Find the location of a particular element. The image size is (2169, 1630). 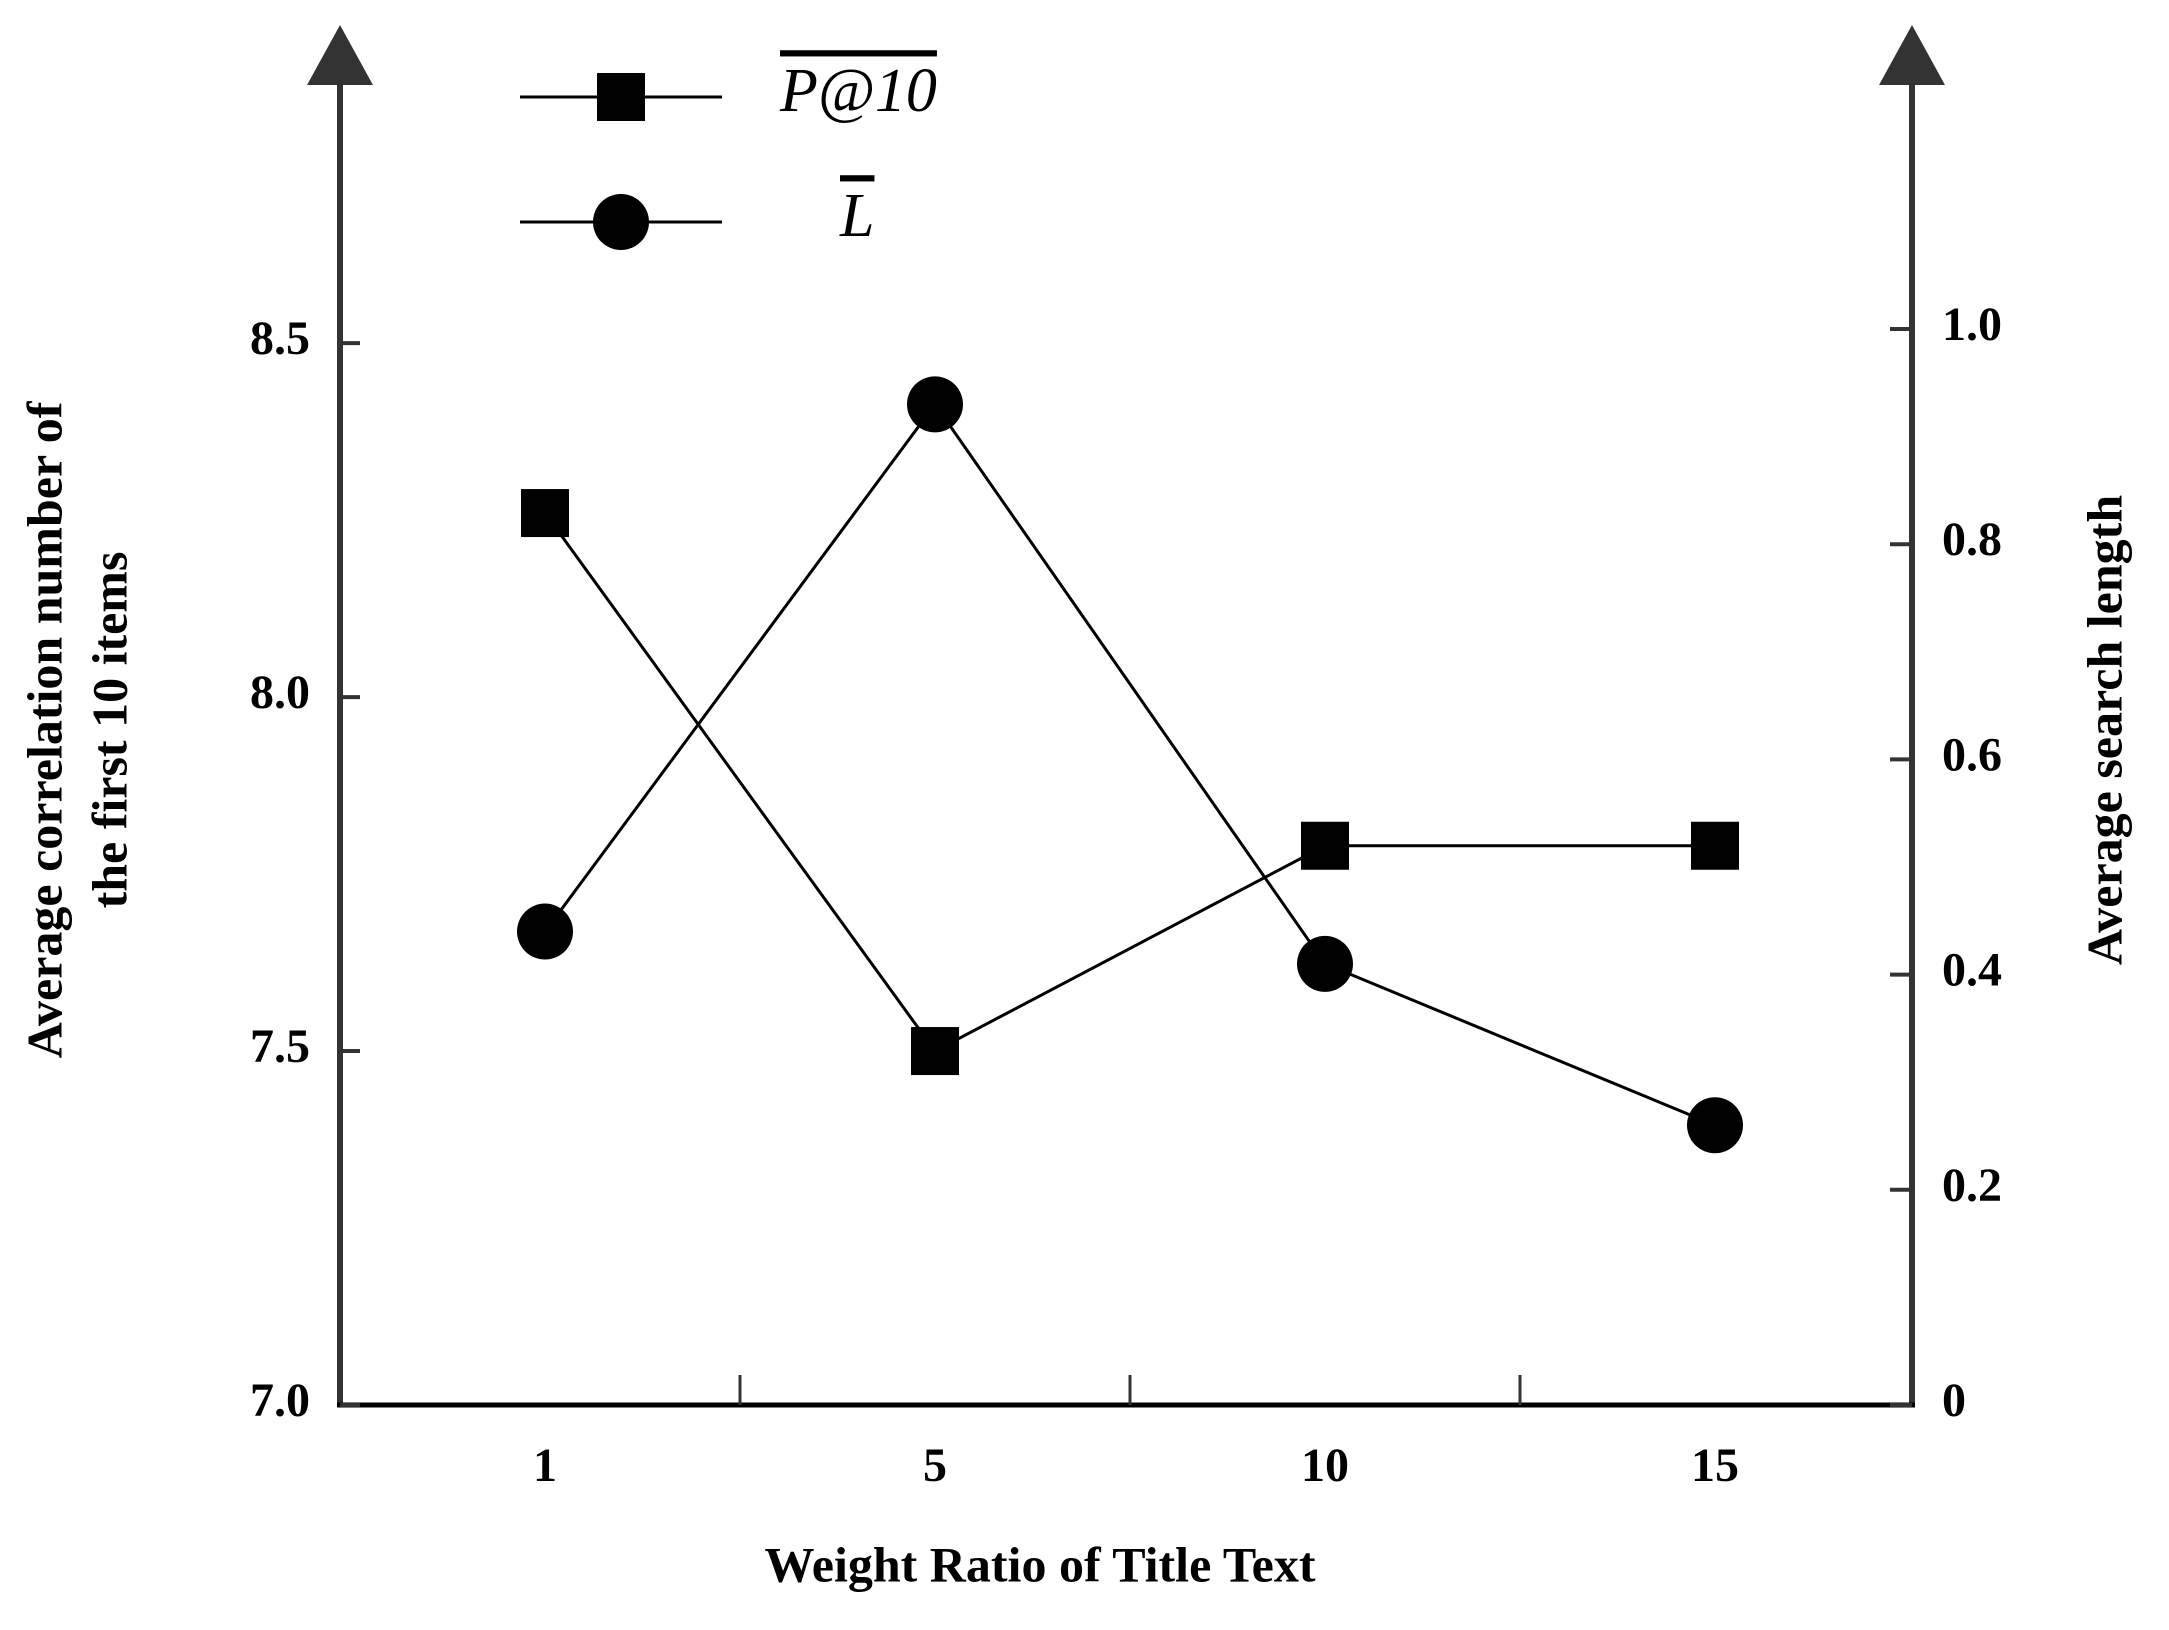

y-axis-arrow is located at coordinates (340, 55).